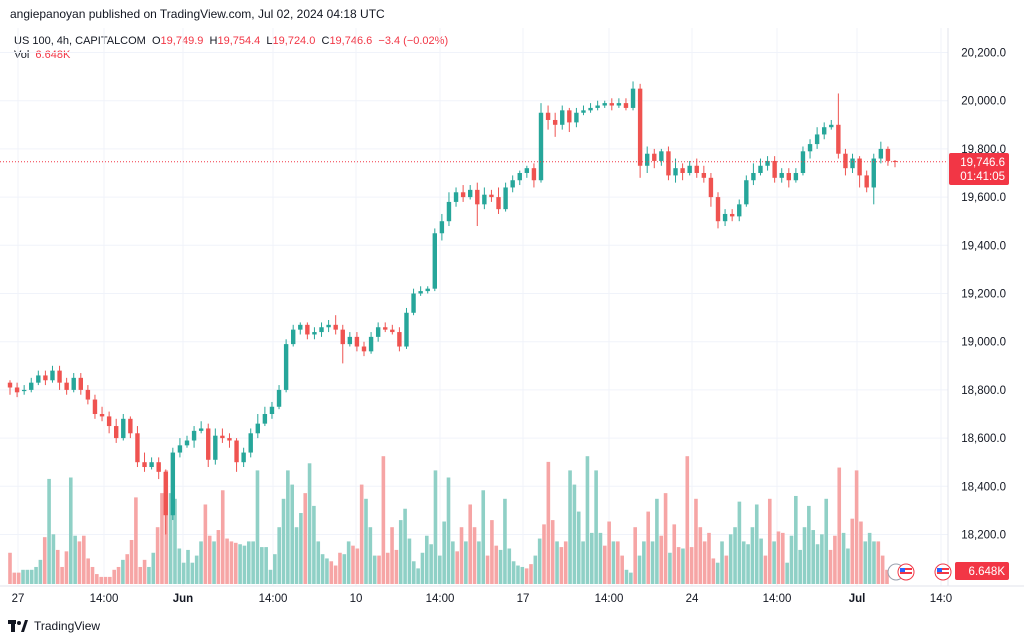  I want to click on event-icons, so click(919, 572).